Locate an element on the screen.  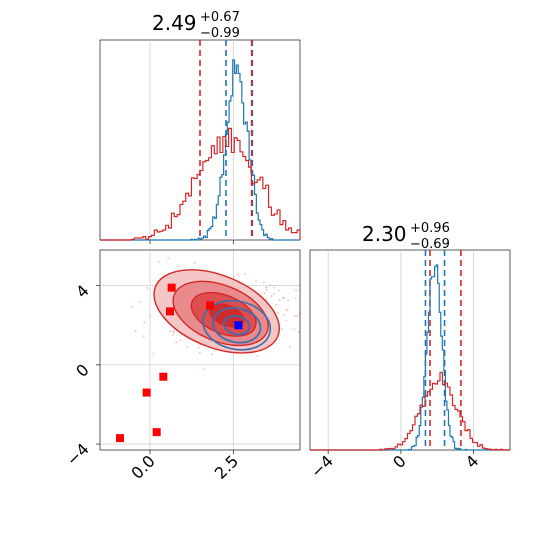
top-histogram-title-minus: −0.99 is located at coordinates (220, 33).